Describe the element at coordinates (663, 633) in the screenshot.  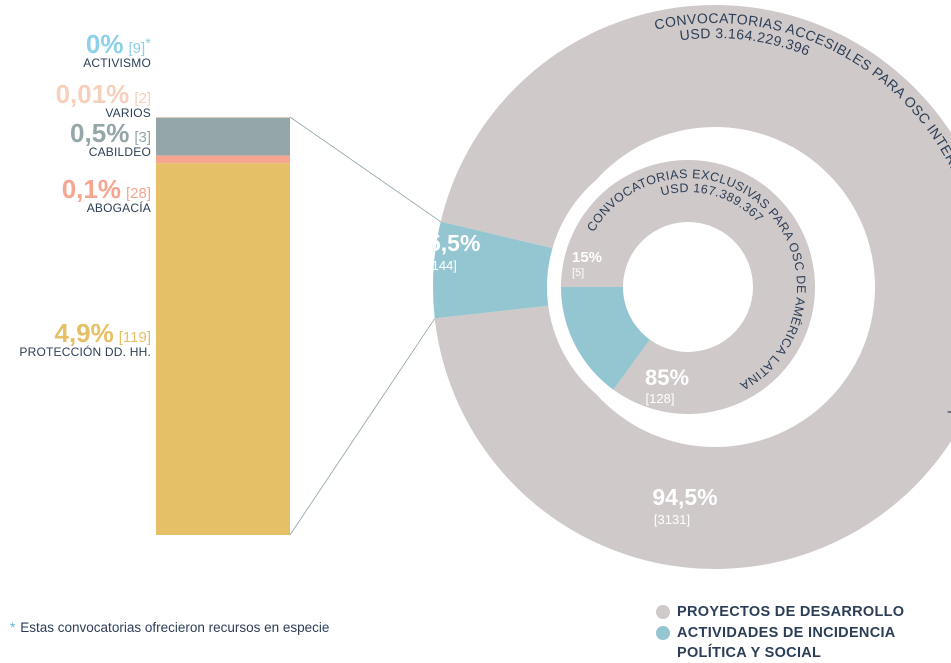
I see `legend-swatch-incidencia` at that location.